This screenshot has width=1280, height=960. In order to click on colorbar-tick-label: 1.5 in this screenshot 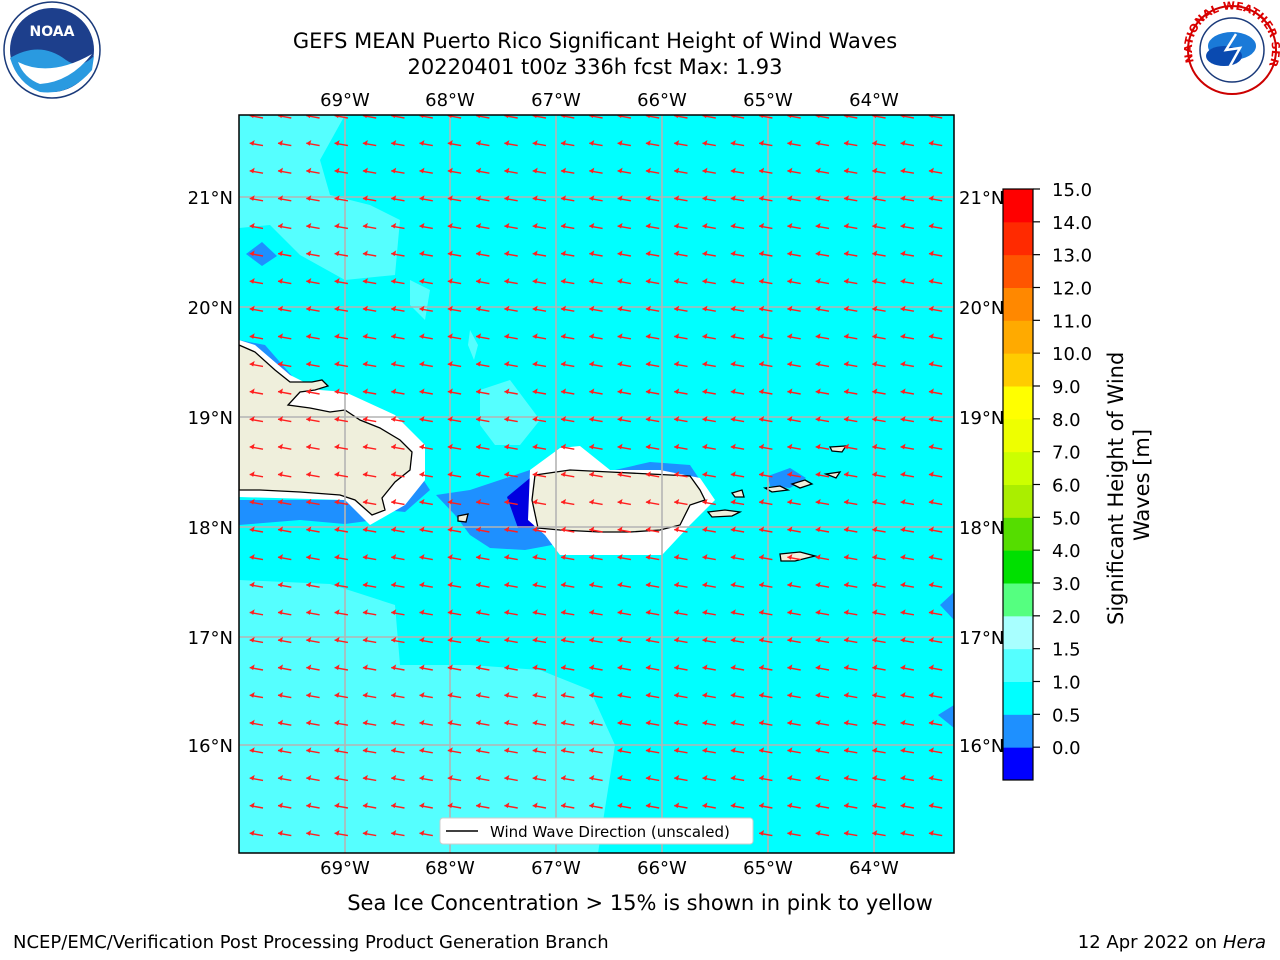, I will do `click(1066, 650)`.